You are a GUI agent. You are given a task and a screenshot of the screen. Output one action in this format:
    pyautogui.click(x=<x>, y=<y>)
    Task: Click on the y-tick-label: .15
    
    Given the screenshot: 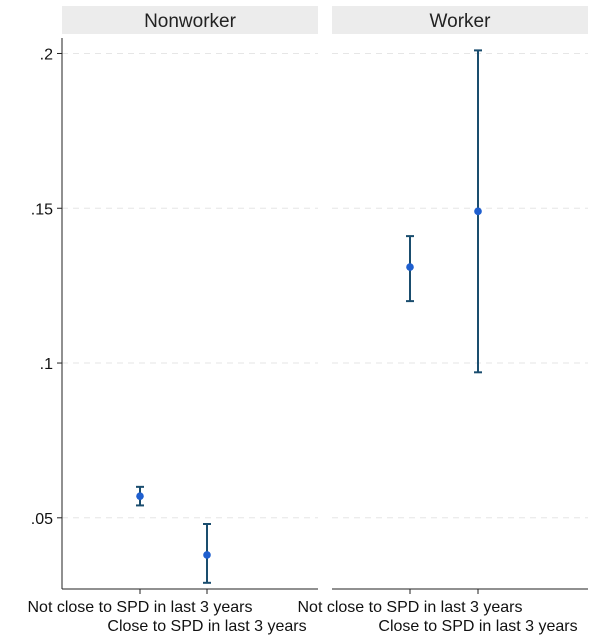 What is the action you would take?
    pyautogui.click(x=42, y=209)
    